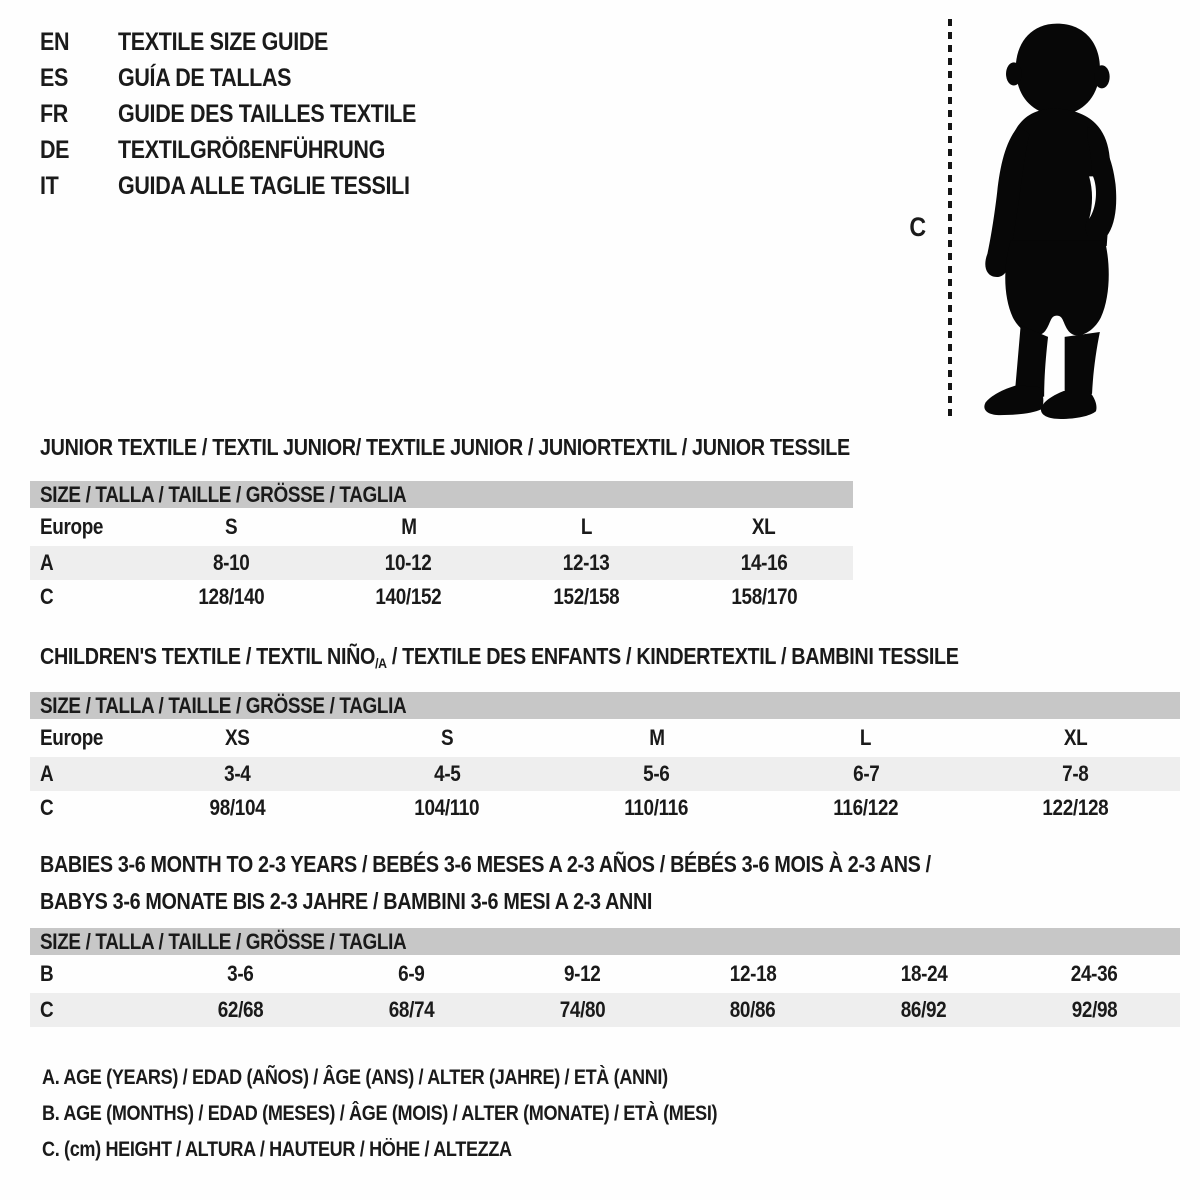 This screenshot has height=1200, width=1200. Describe the element at coordinates (605, 774) in the screenshot. I see `children-age-row: A 3-4 4-5 5-6 6-7 7-8` at that location.